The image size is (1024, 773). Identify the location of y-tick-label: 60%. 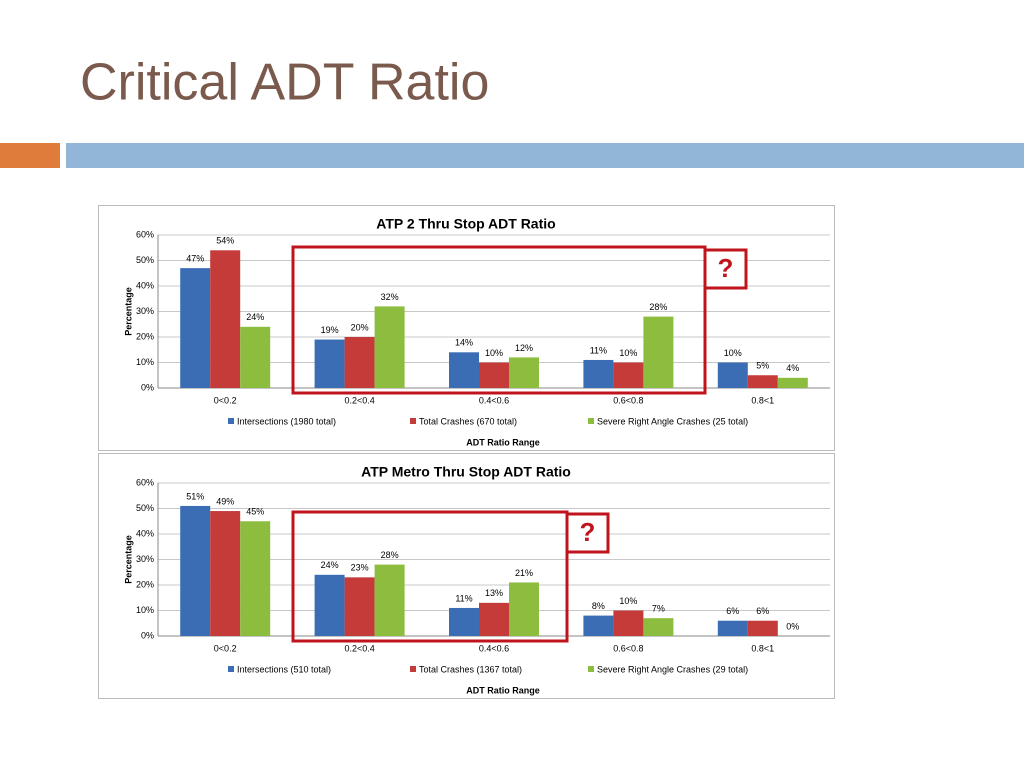
(145, 482).